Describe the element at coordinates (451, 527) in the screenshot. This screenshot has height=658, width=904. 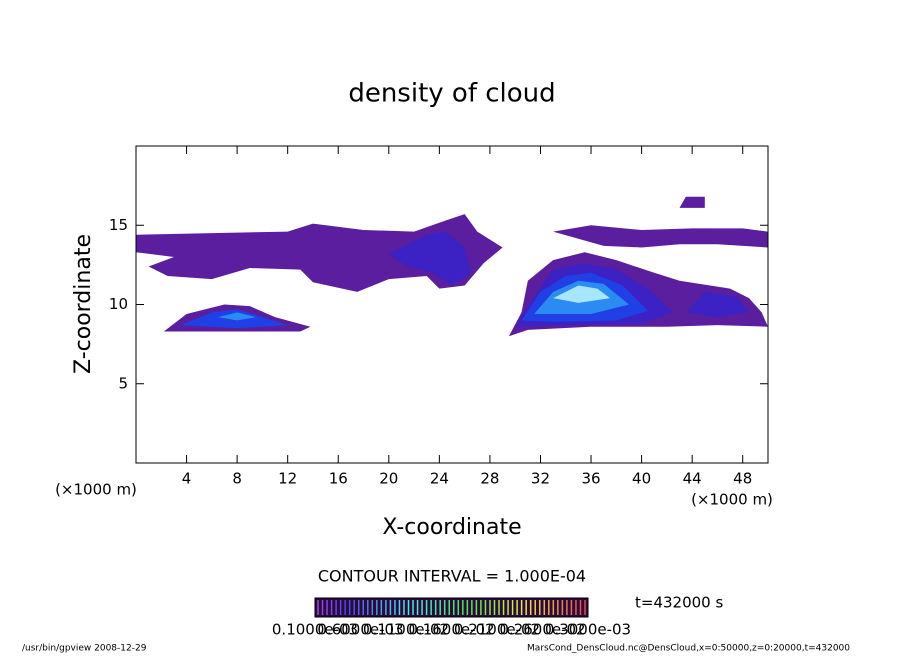
I see `x-axis-label: X-coordinate` at that location.